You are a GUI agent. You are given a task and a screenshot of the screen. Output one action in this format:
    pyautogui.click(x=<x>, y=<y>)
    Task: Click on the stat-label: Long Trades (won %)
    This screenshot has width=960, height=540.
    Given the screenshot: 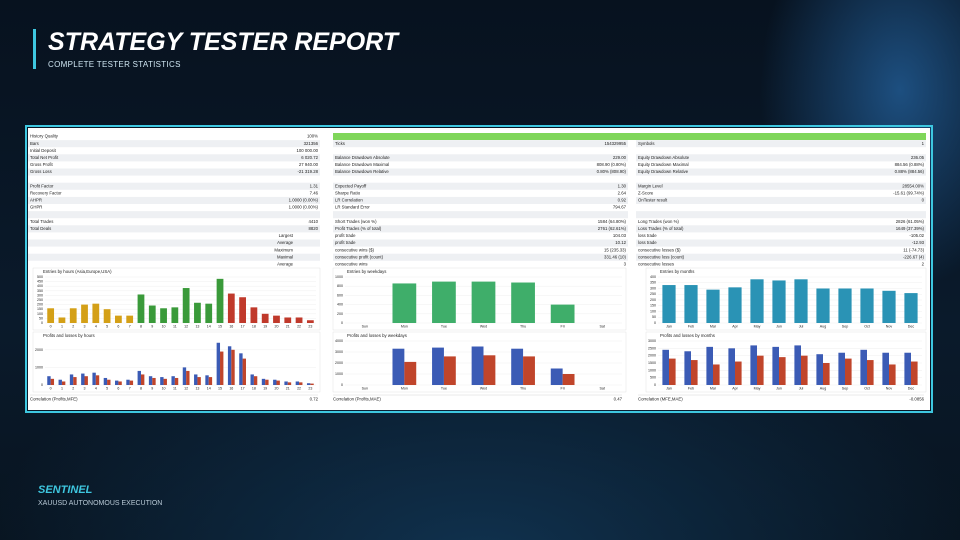 What is the action you would take?
    pyautogui.click(x=658, y=221)
    